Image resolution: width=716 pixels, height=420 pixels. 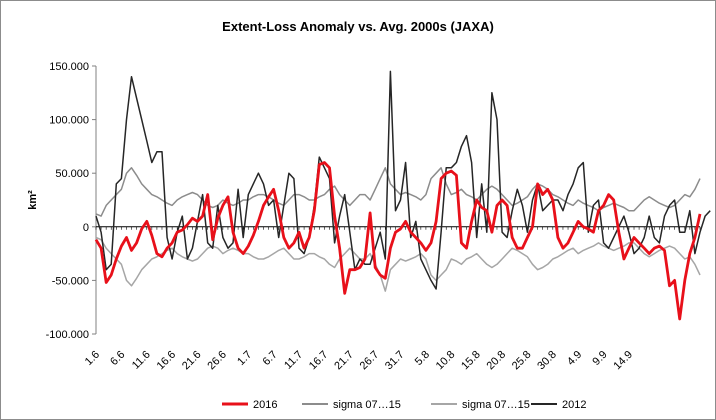 What do you see at coordinates (117, 358) in the screenshot?
I see `x-tick-label: 6.6` at bounding box center [117, 358].